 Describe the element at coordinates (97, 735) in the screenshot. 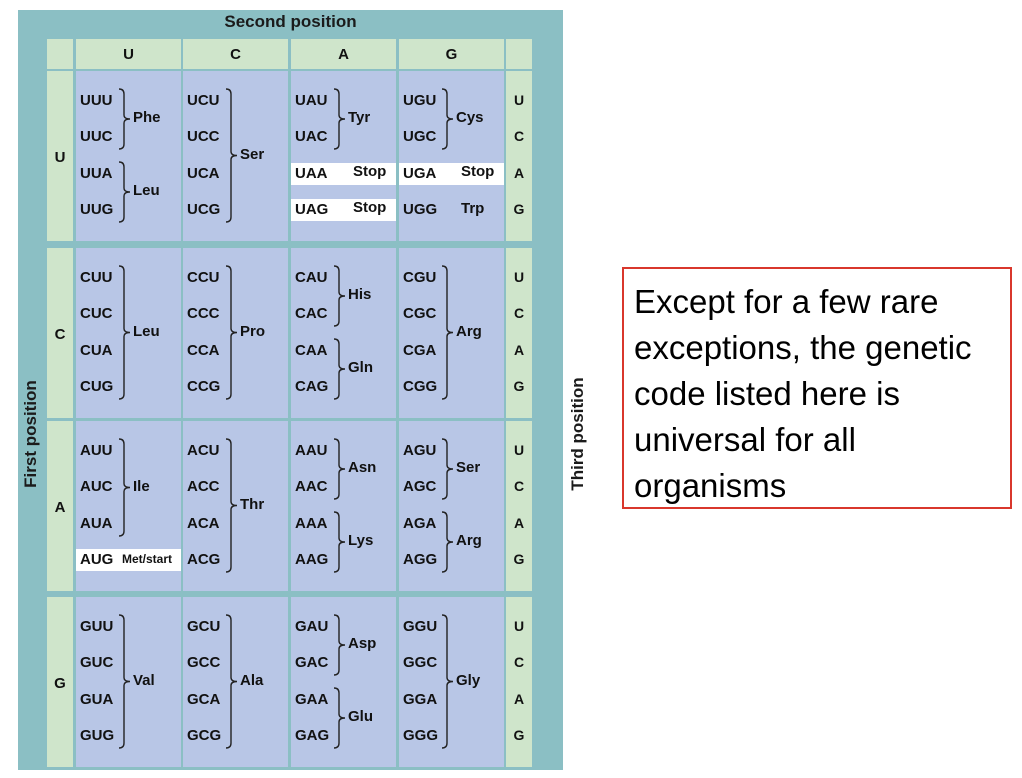

I see `codon-gug: GUG` at that location.